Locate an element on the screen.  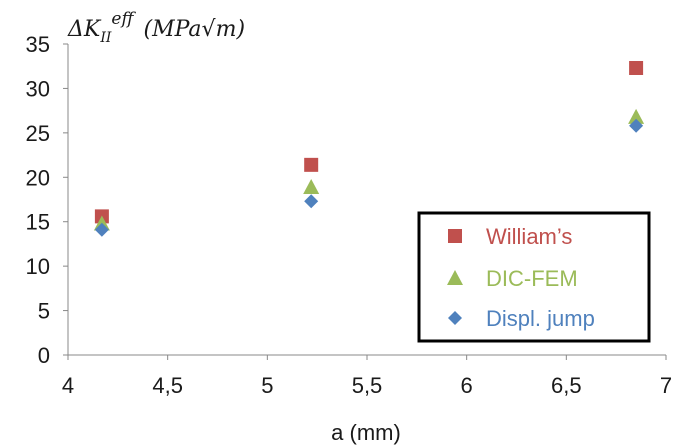
y-label-delta: ΔK is located at coordinates (84, 29).